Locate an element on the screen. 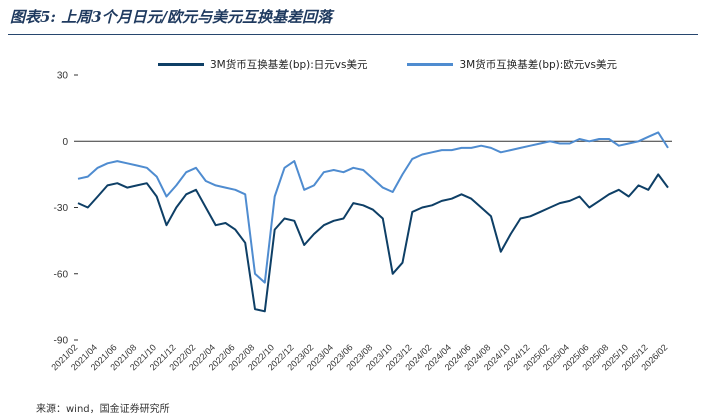  y-tick-label: -60 is located at coordinates (61, 274).